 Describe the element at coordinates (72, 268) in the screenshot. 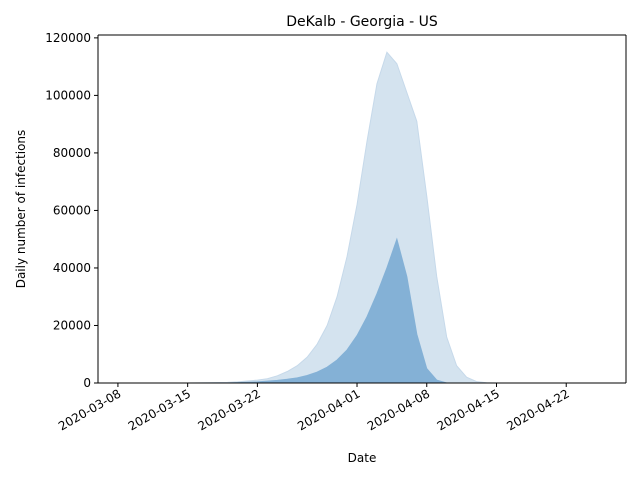

I see `y-tick-label: 40000` at that location.